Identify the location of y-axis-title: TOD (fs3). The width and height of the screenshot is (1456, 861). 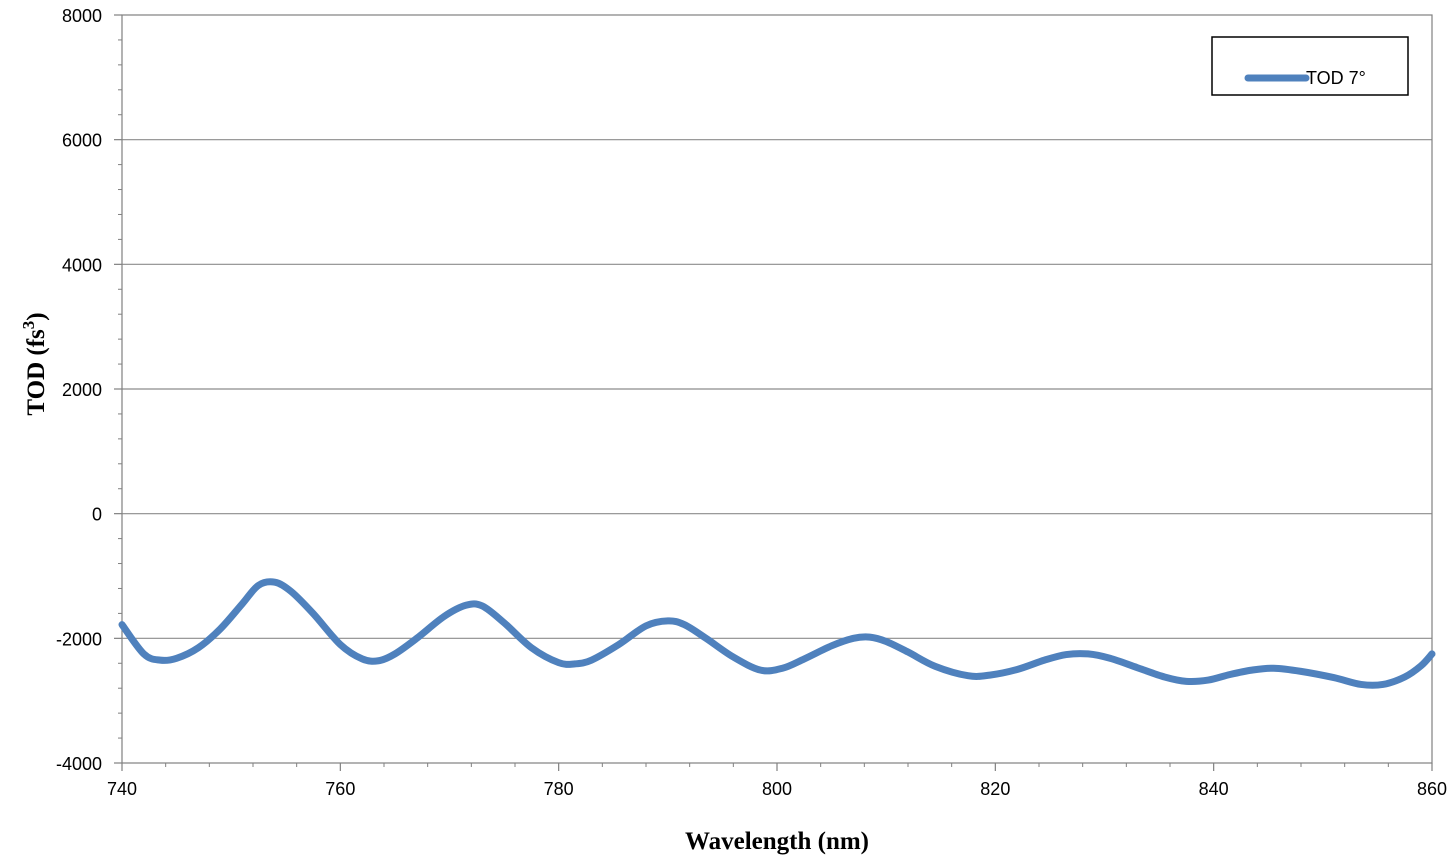
(34, 363).